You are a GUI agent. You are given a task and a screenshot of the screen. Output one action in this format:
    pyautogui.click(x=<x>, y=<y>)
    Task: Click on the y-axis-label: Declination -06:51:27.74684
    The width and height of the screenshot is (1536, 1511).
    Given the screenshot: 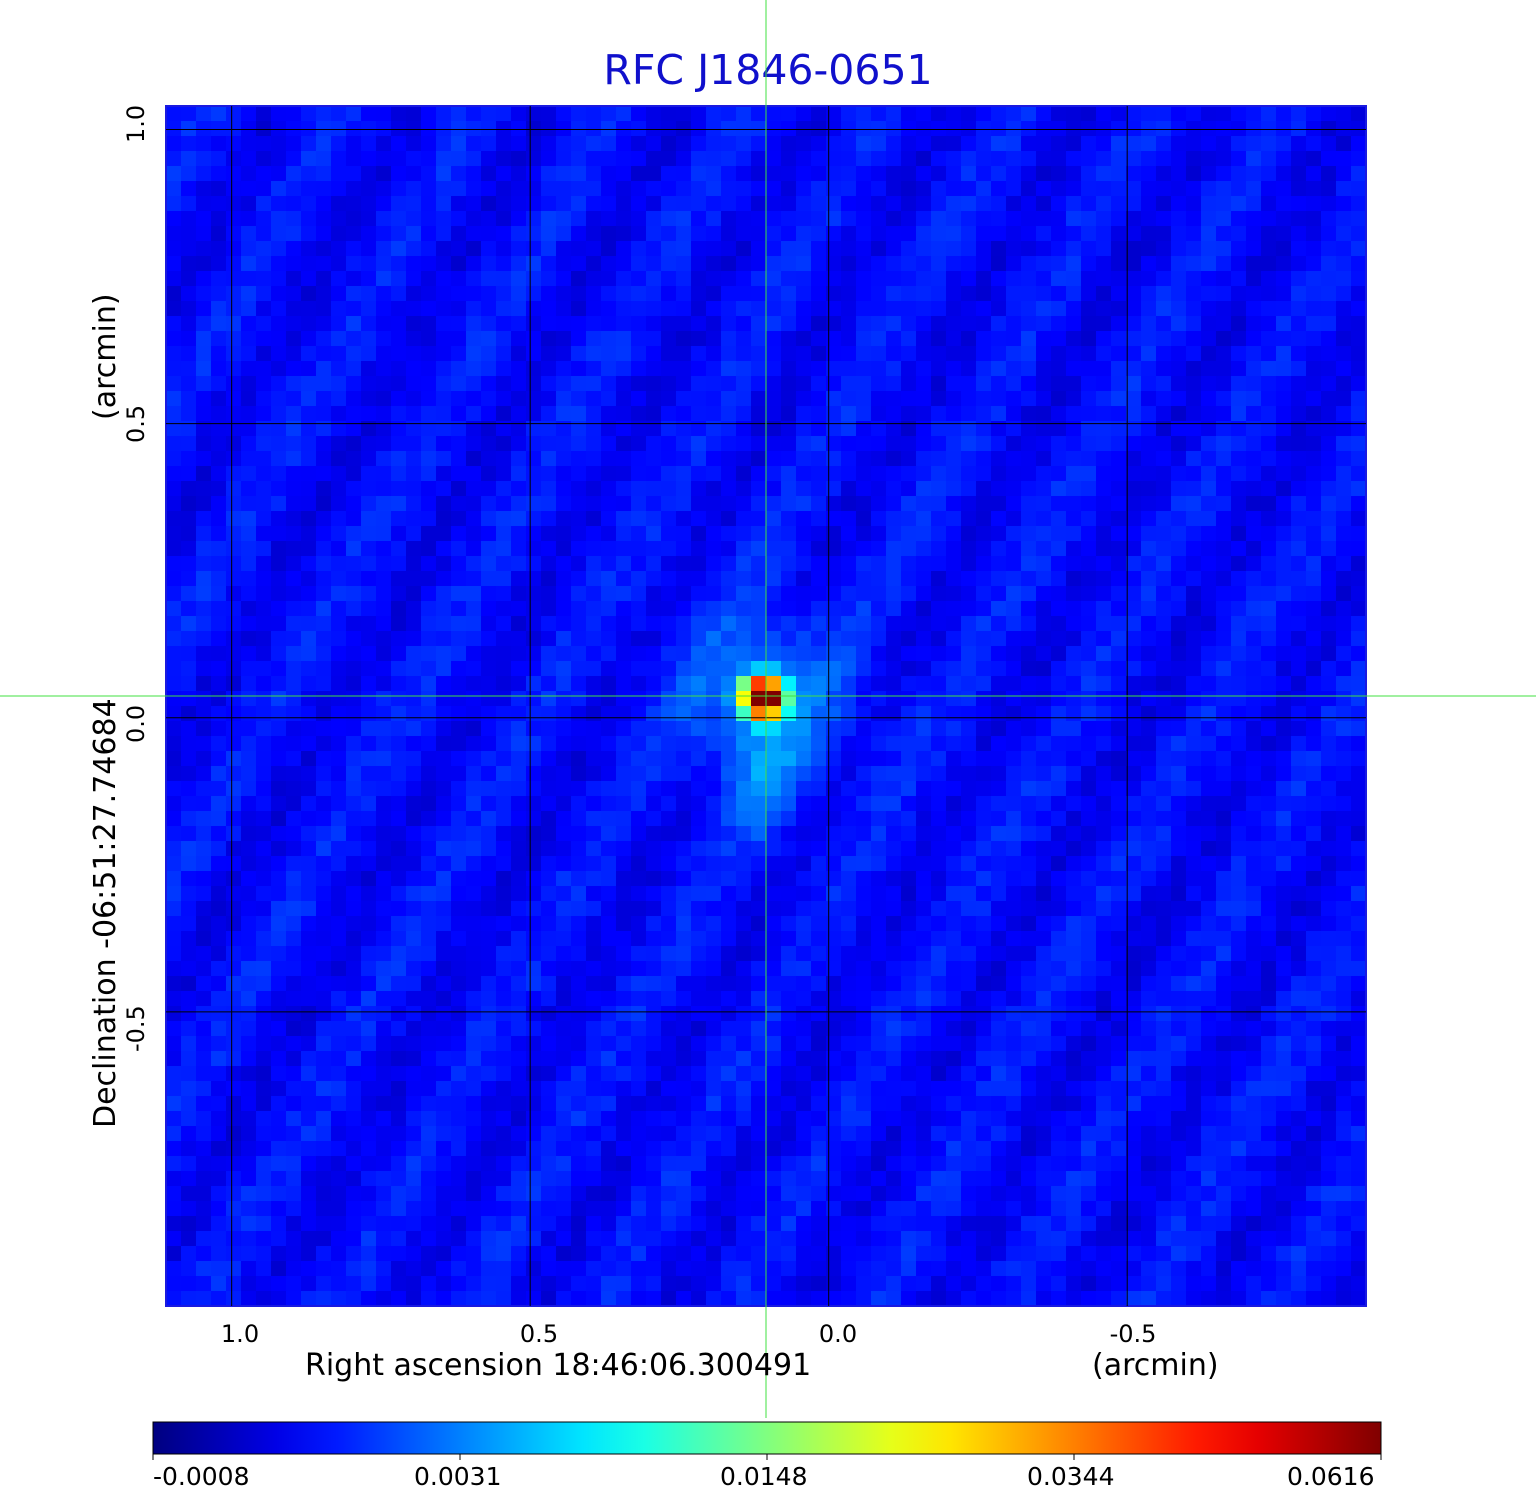 What is the action you would take?
    pyautogui.click(x=105, y=913)
    